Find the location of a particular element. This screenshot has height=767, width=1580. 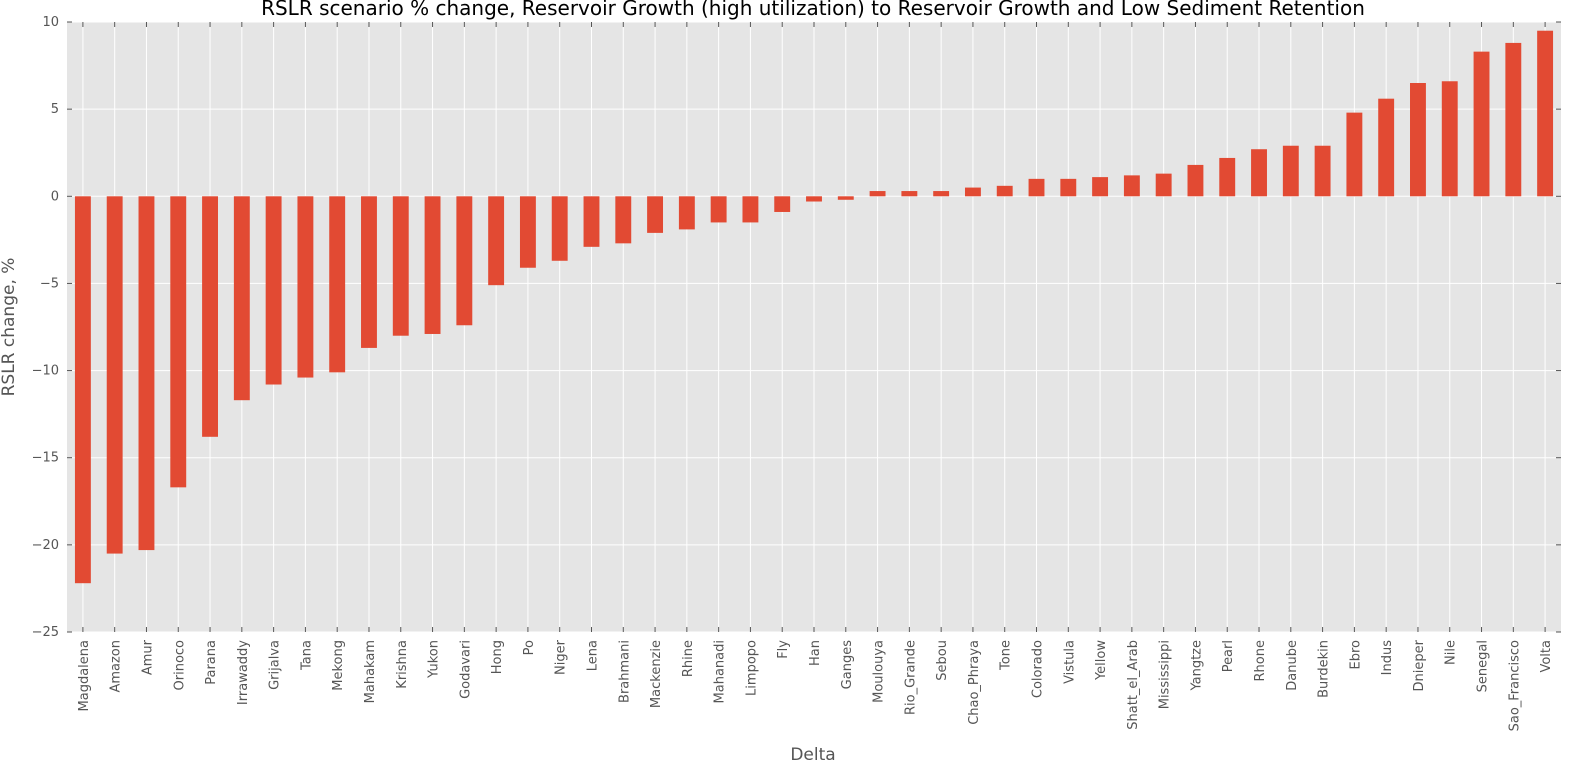

bar-sebou is located at coordinates (941, 194).